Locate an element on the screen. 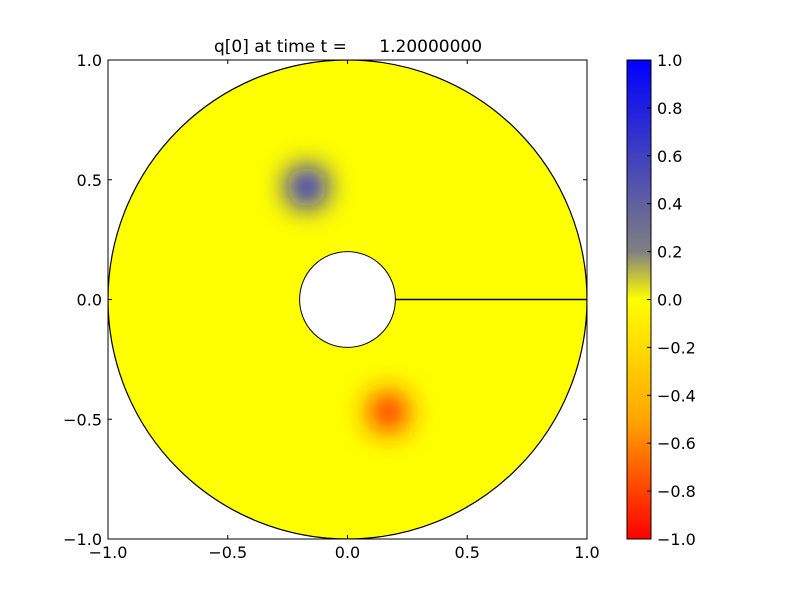 The height and width of the screenshot is (600, 800). x-tick-label: 1.0 is located at coordinates (586, 552).